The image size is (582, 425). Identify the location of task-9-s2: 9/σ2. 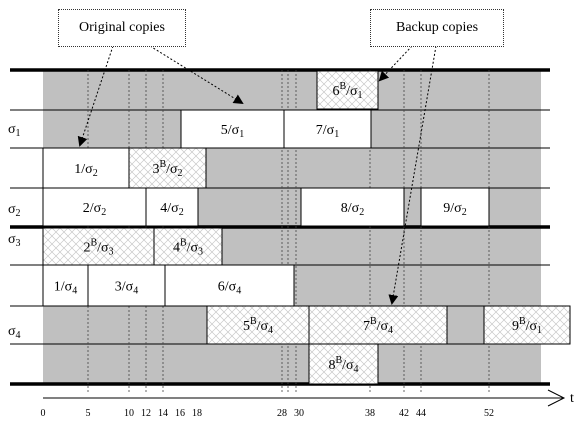
(455, 207).